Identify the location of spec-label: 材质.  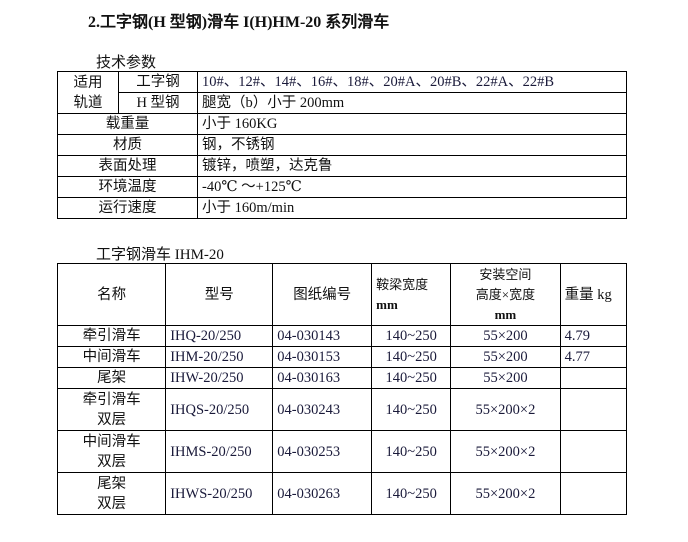
(127, 145).